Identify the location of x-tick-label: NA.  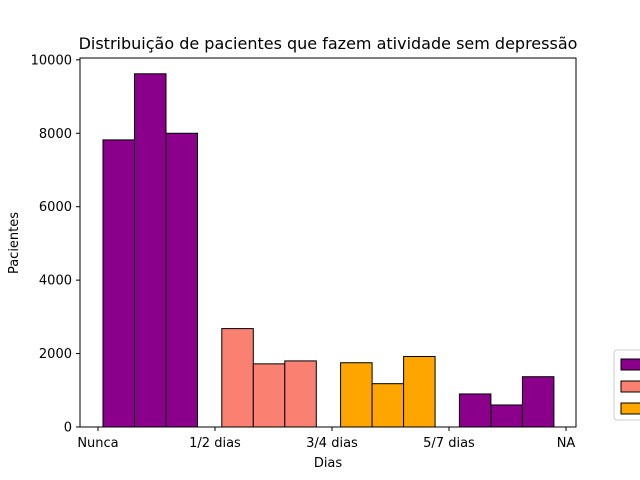
(566, 443).